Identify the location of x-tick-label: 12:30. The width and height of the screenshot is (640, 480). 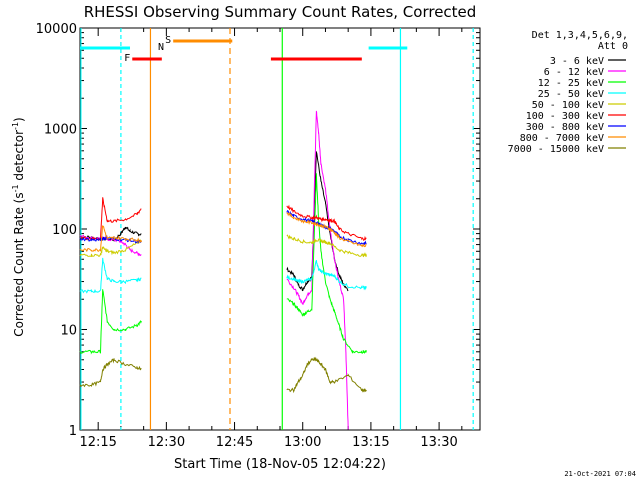
(166, 442).